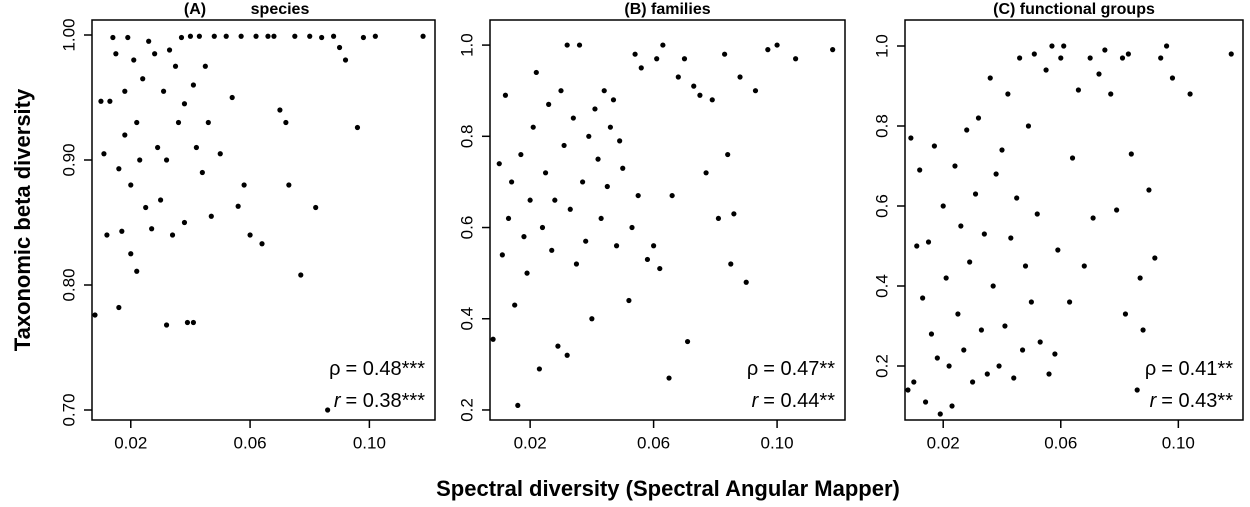  I want to click on y-tick-label: 1.0, so click(881, 46).